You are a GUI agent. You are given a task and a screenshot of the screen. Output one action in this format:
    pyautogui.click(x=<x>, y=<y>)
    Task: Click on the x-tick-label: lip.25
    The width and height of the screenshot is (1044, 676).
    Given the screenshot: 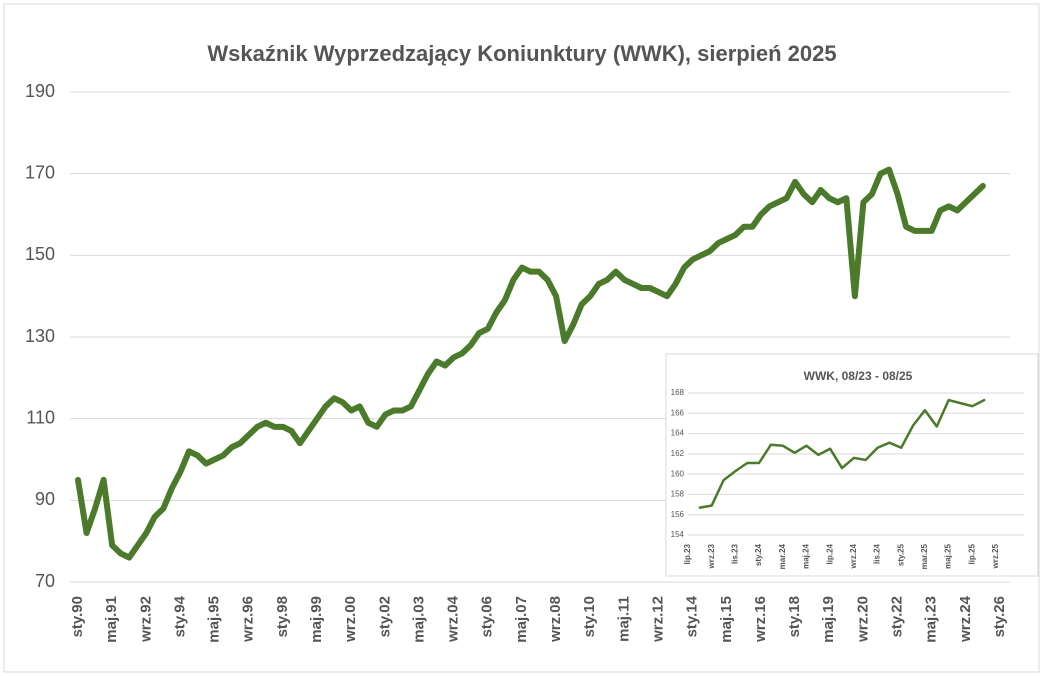 What is the action you would take?
    pyautogui.click(x=971, y=553)
    